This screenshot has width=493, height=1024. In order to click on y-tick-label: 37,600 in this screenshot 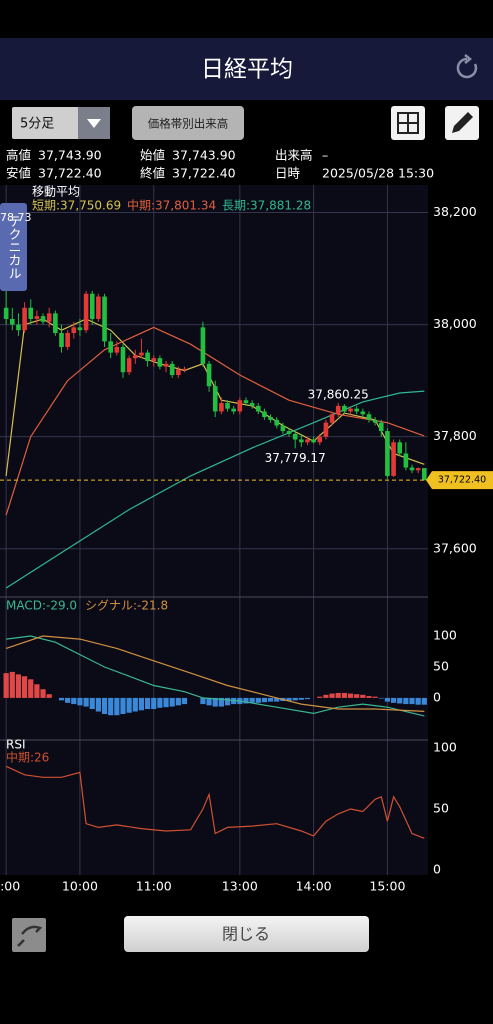, I will do `click(455, 547)`.